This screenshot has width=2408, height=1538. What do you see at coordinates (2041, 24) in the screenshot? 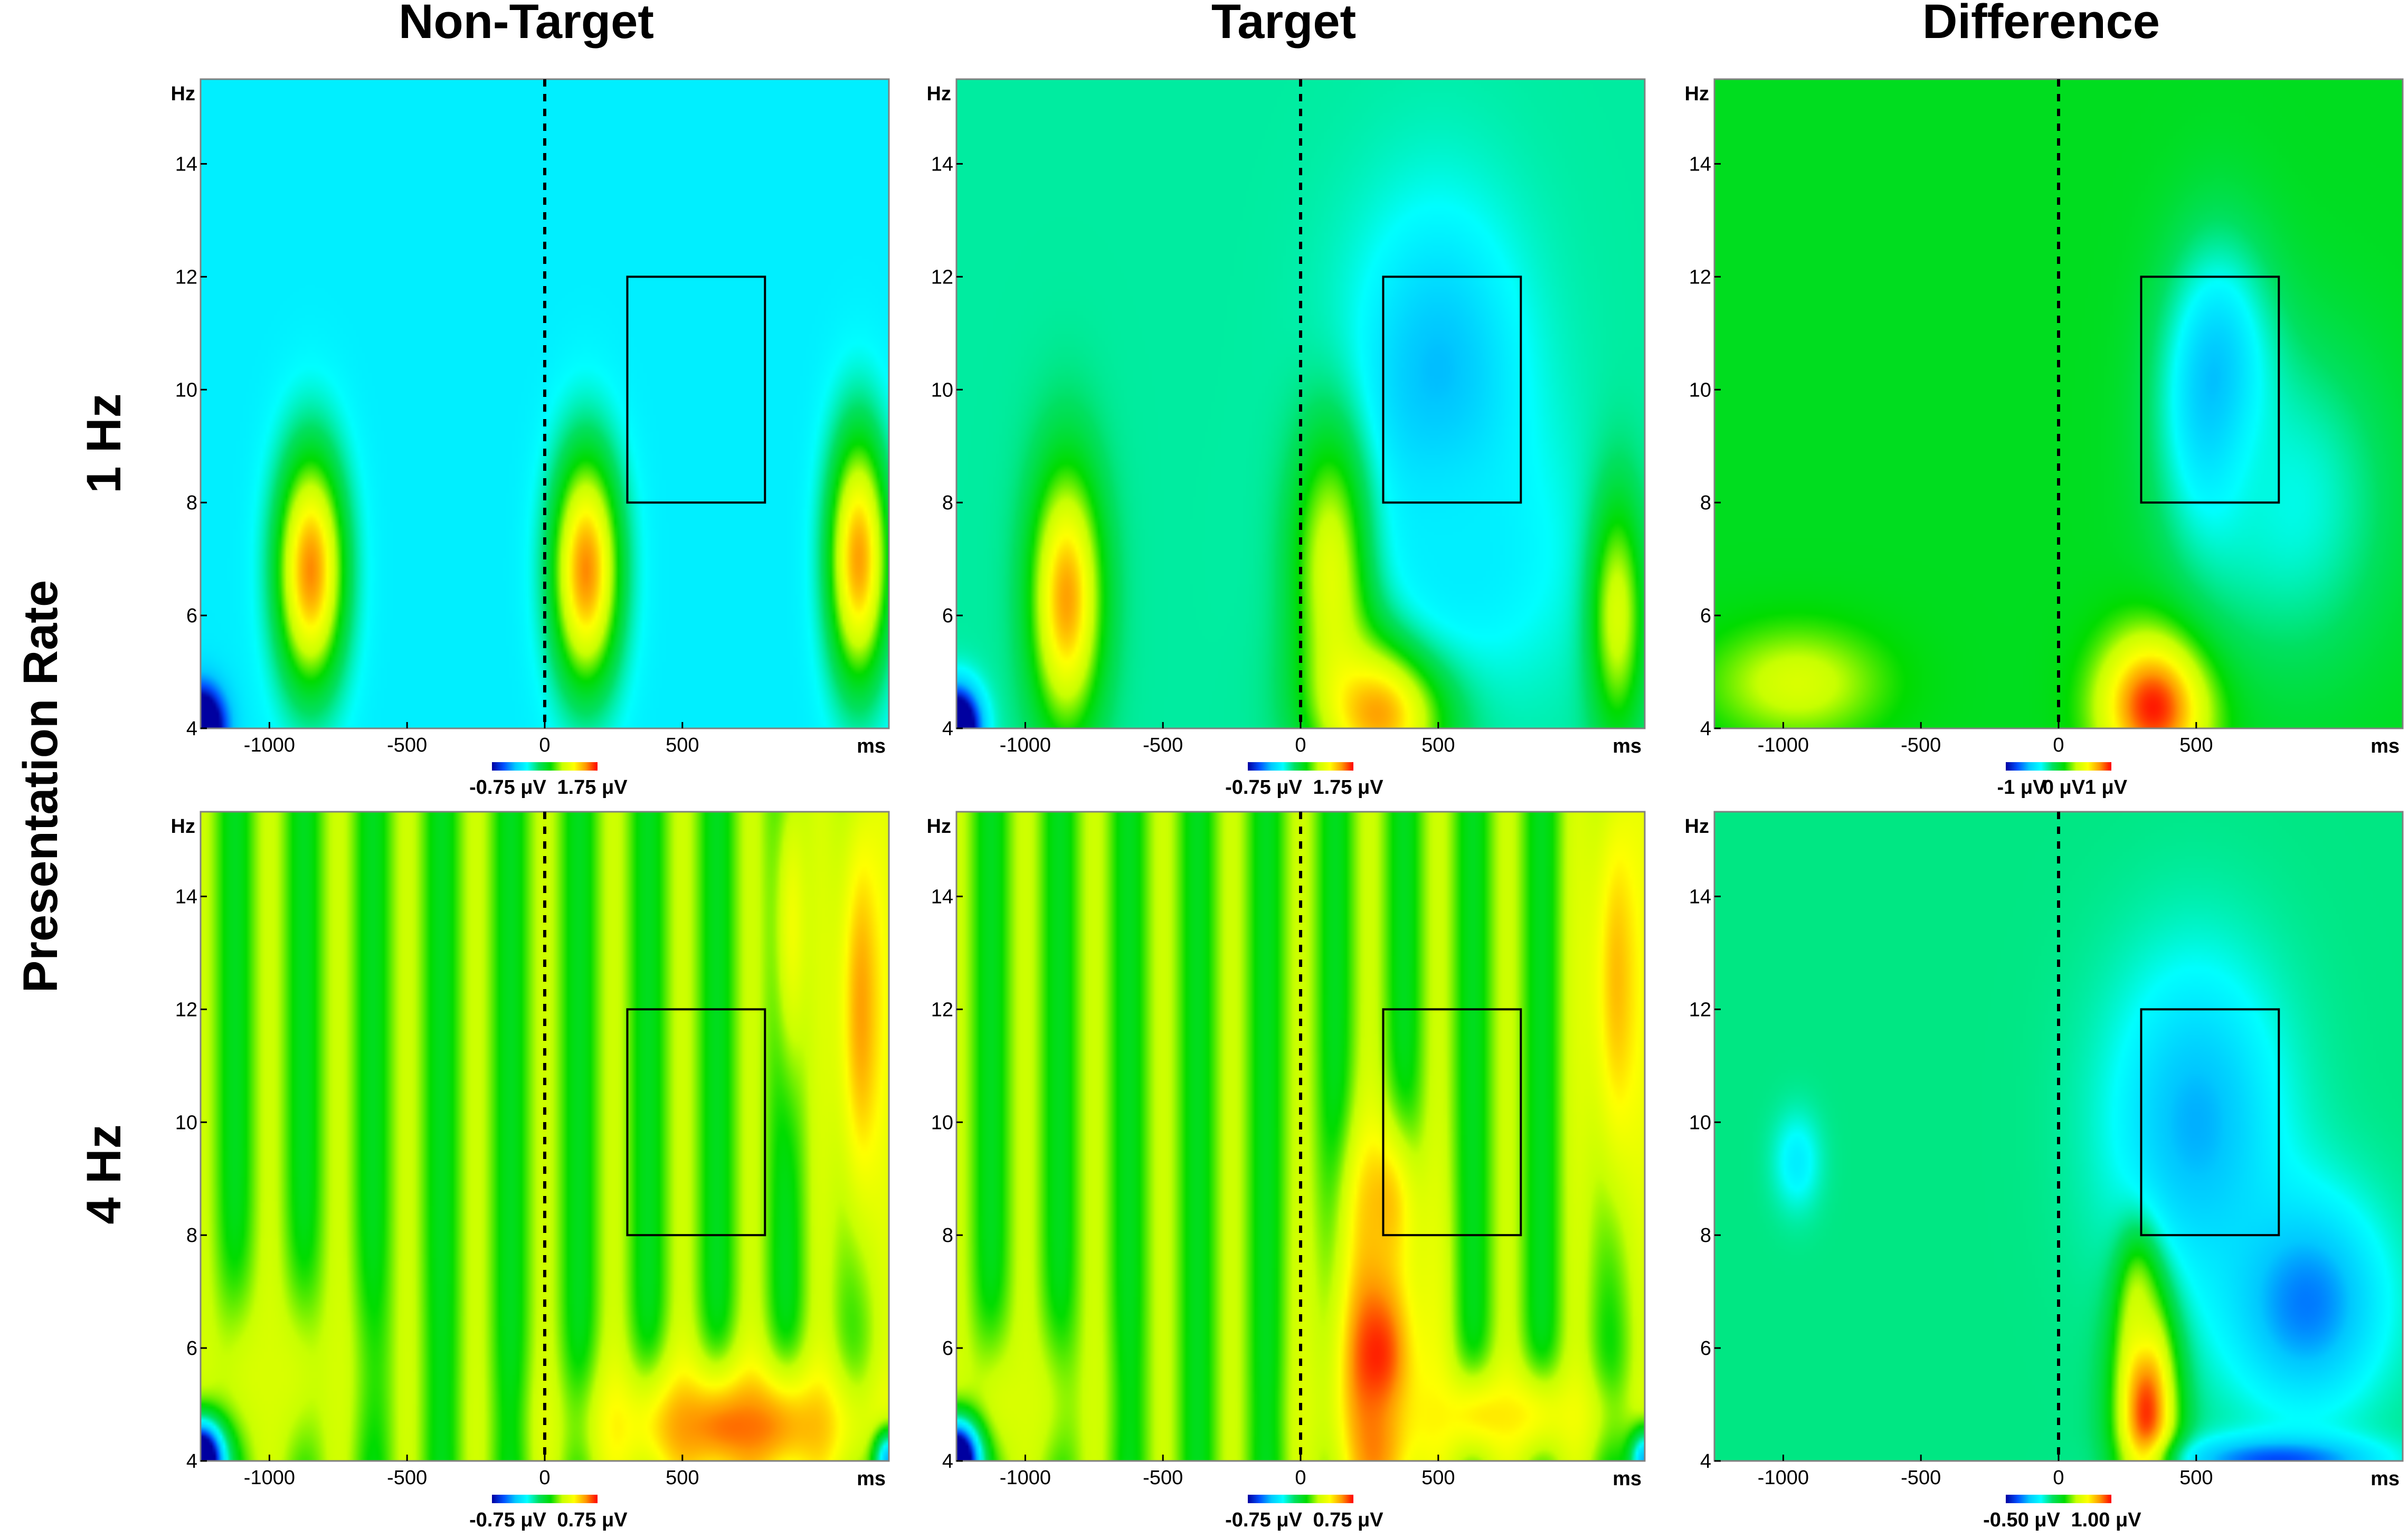
I see `column-title-difference: Difference` at bounding box center [2041, 24].